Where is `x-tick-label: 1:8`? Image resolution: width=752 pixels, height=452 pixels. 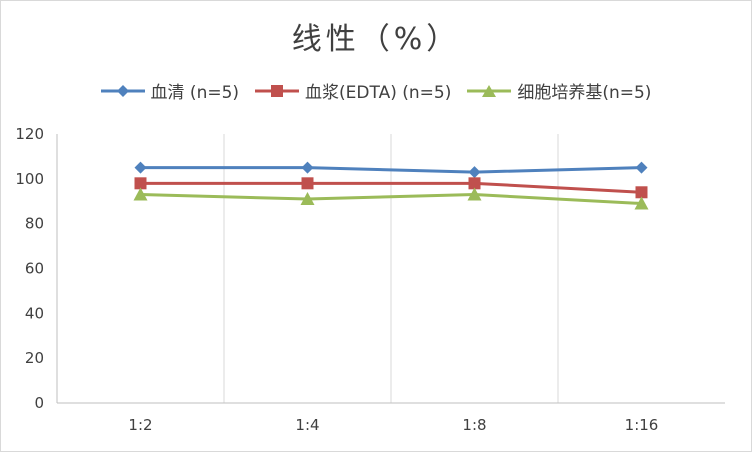 x-tick-label: 1:8 is located at coordinates (474, 425).